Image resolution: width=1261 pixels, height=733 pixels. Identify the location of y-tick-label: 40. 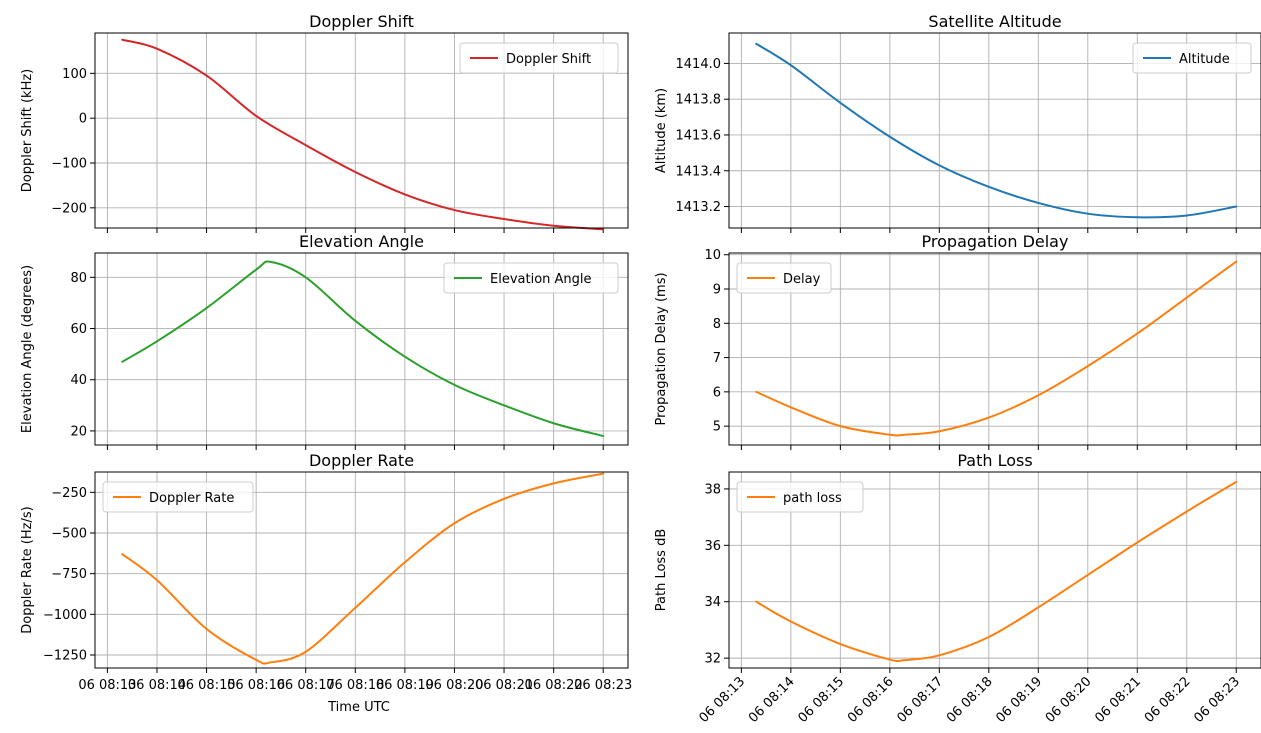
(78, 380).